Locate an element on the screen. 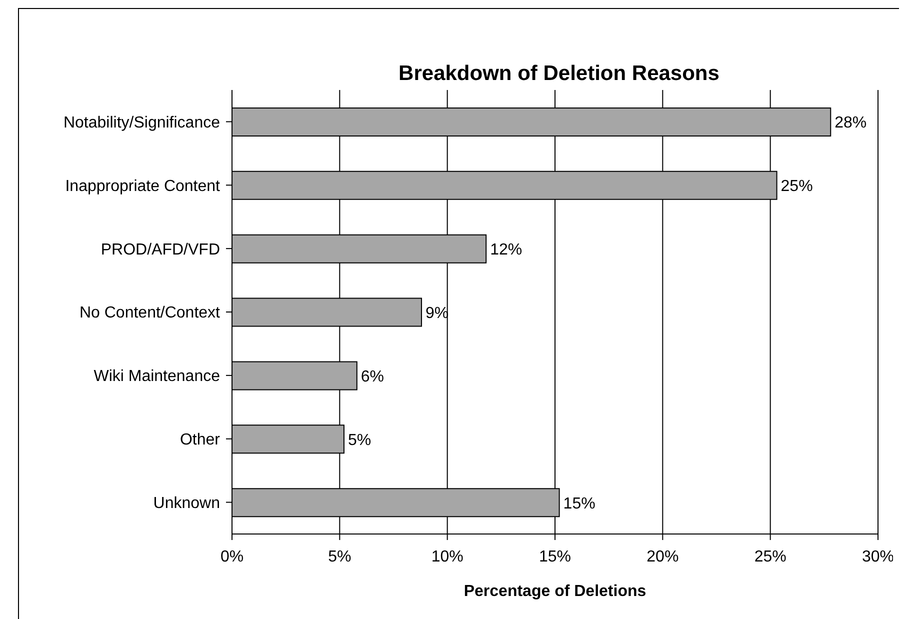 This screenshot has height=619, width=907. x-tick-label: 10% is located at coordinates (447, 557).